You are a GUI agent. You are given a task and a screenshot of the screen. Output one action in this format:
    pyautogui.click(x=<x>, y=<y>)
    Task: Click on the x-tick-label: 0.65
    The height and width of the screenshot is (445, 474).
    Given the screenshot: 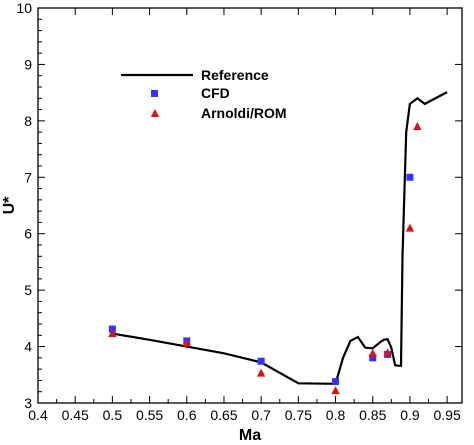 What is the action you would take?
    pyautogui.click(x=223, y=415)
    